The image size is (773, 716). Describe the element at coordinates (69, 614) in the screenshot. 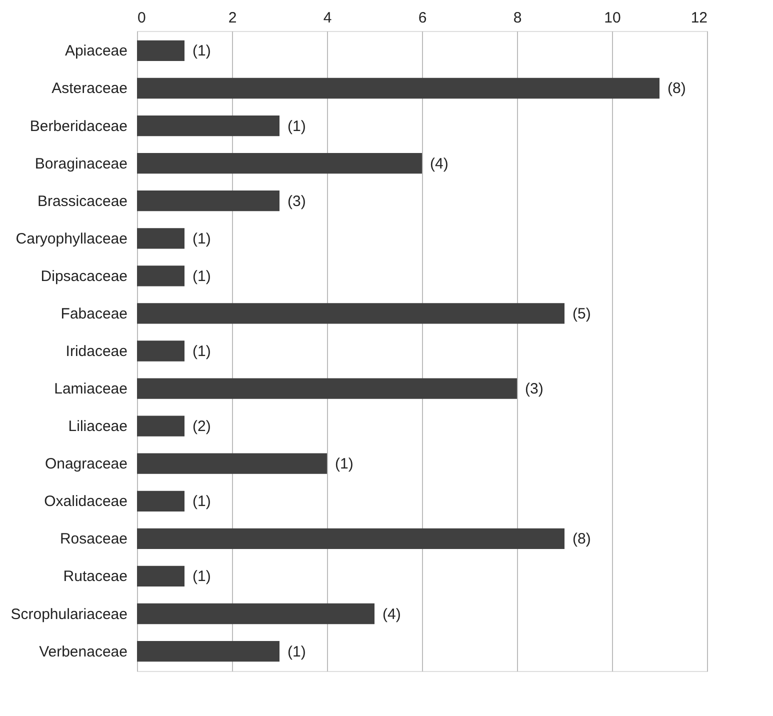

I see `y-tick-label: Scrophulariaceae` at that location.